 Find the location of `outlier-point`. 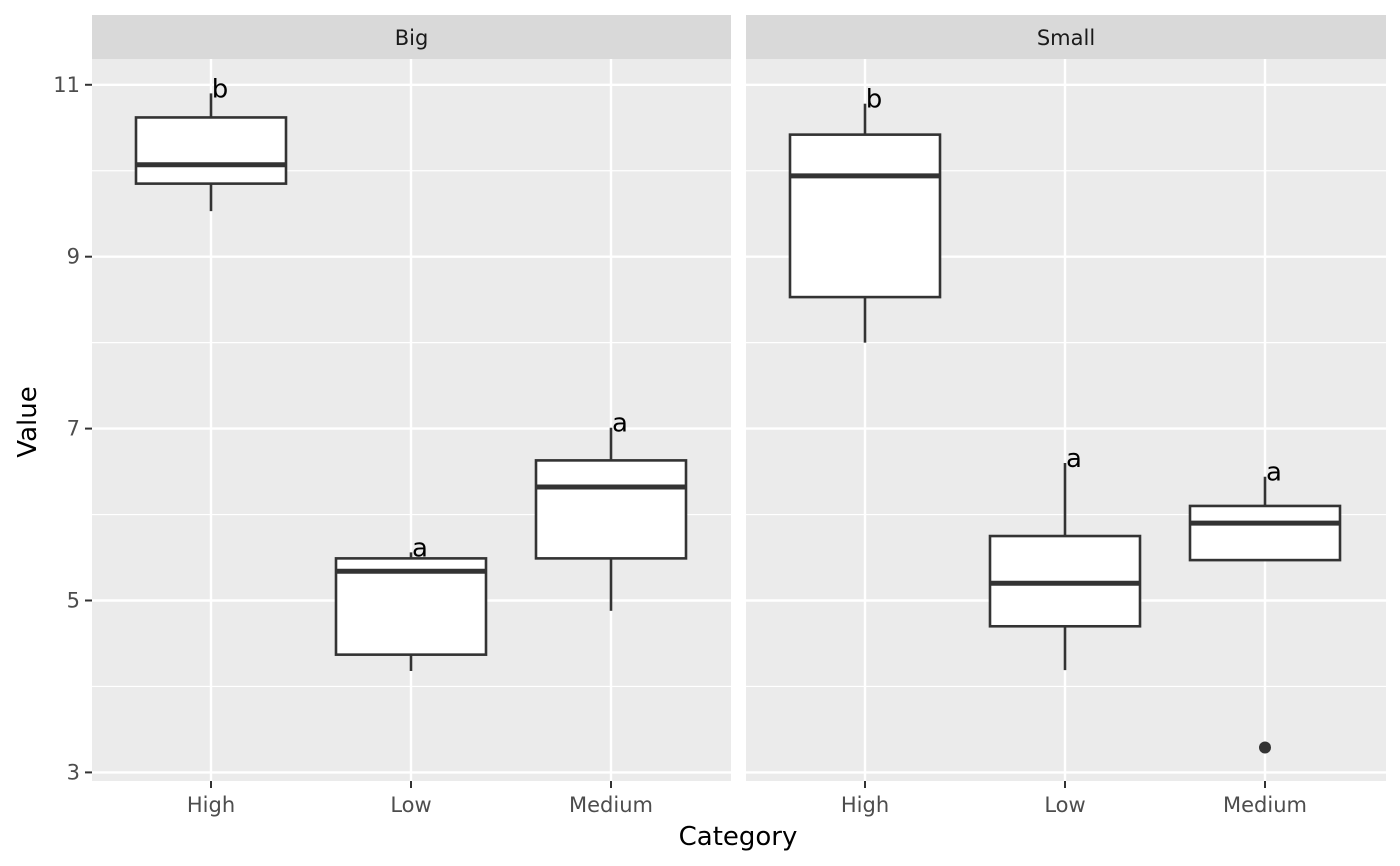

outlier-point is located at coordinates (1265, 747).